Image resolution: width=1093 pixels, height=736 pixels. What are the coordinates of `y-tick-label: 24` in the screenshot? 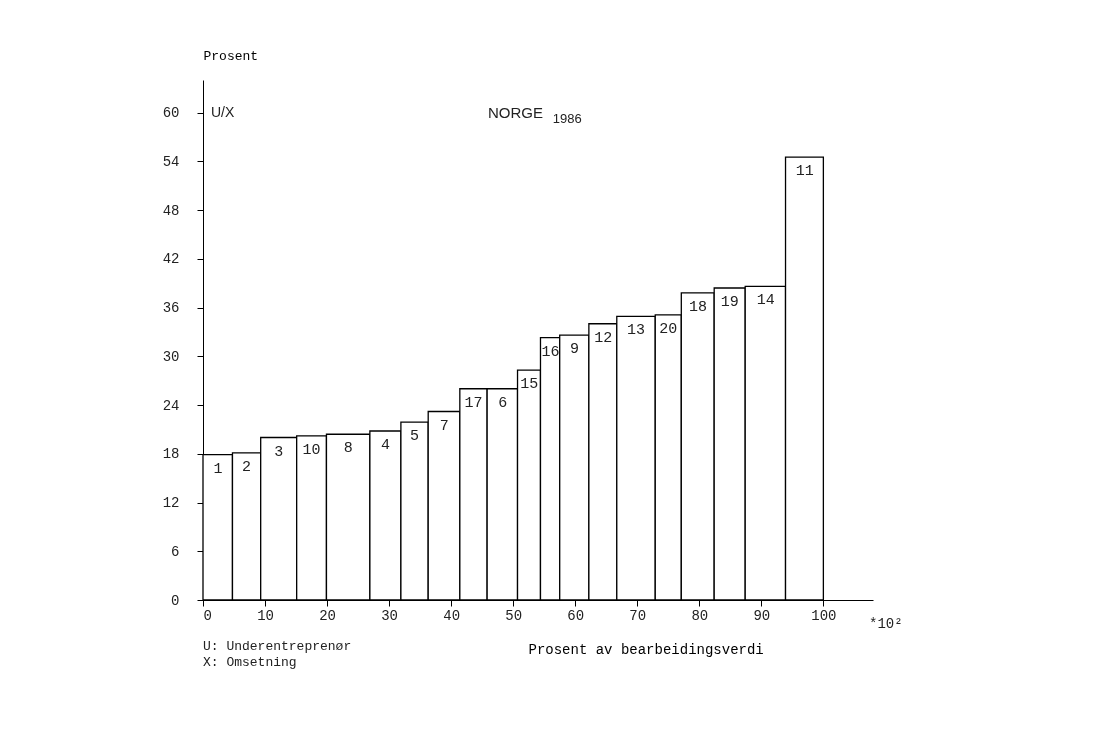 It's located at (171, 405).